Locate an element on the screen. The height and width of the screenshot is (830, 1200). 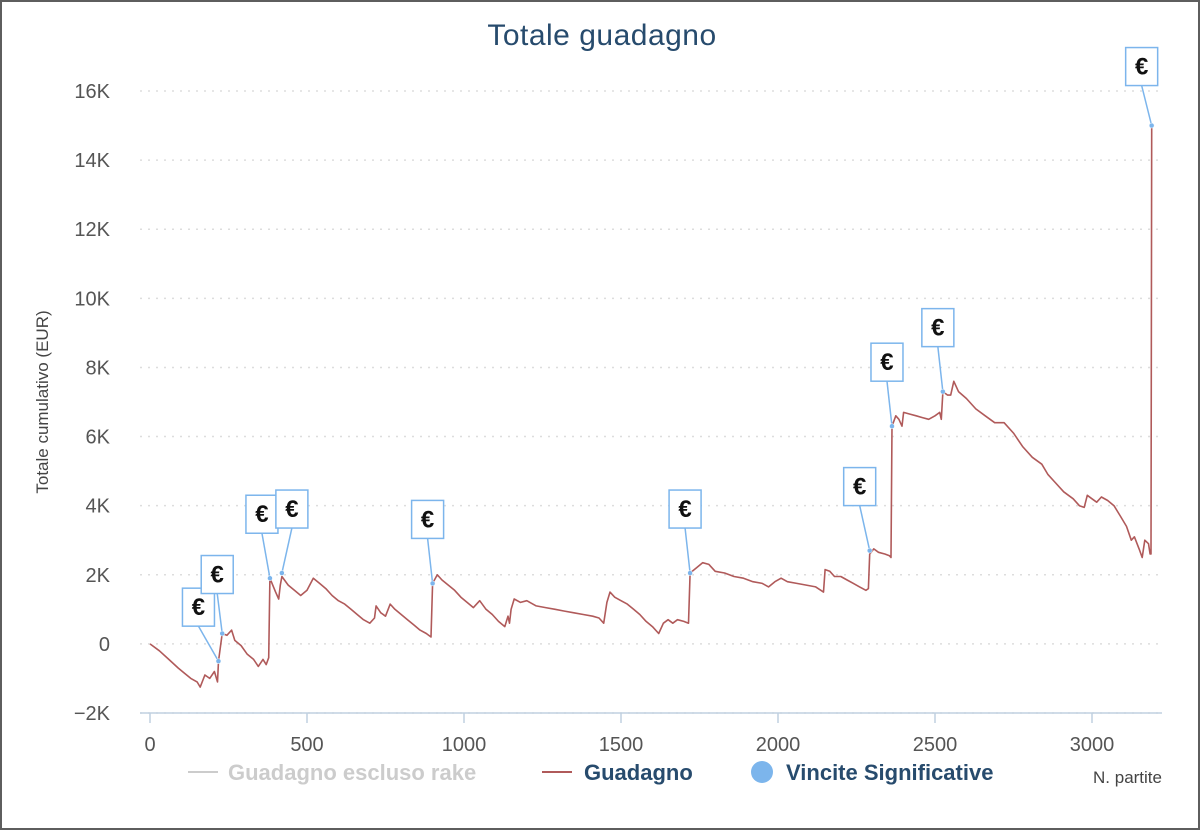
legend-dot-symbol is located at coordinates (762, 772).